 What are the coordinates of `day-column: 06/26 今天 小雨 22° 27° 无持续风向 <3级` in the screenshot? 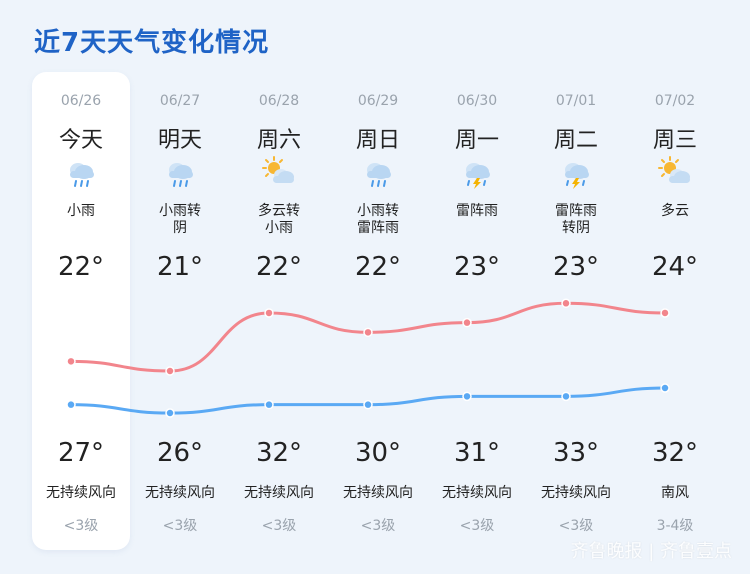 It's located at (81, 287).